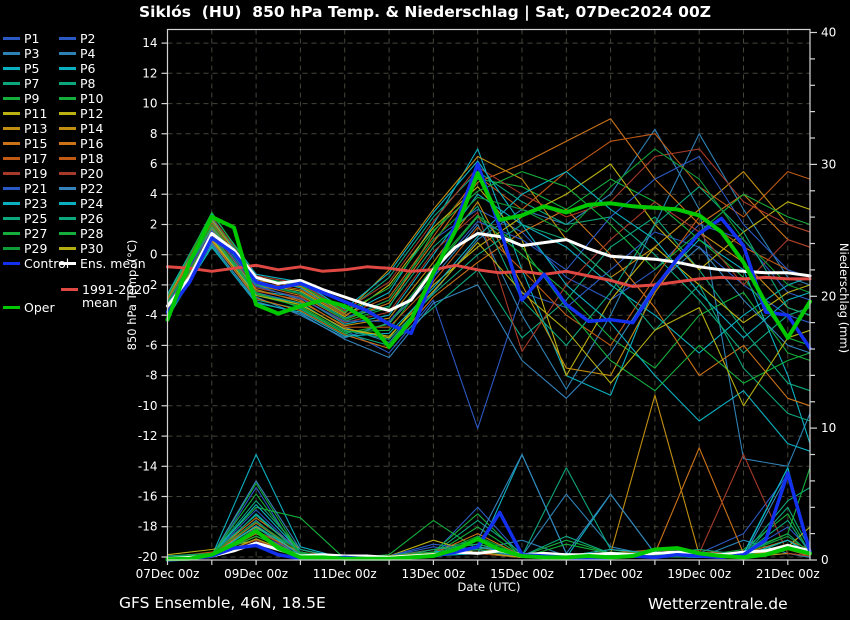  I want to click on legend-clim-label-line2: mean, so click(100, 302).